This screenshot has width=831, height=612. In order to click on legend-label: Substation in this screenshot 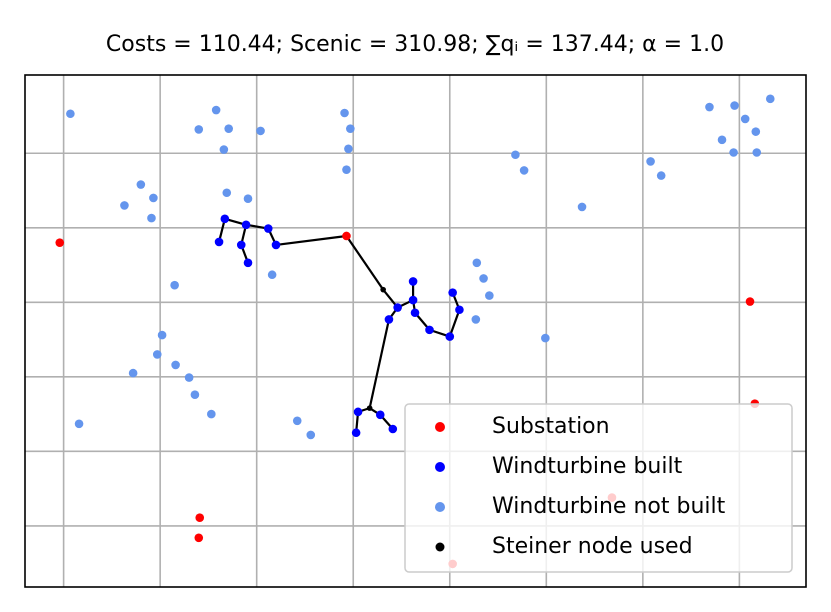, I will do `click(551, 426)`.